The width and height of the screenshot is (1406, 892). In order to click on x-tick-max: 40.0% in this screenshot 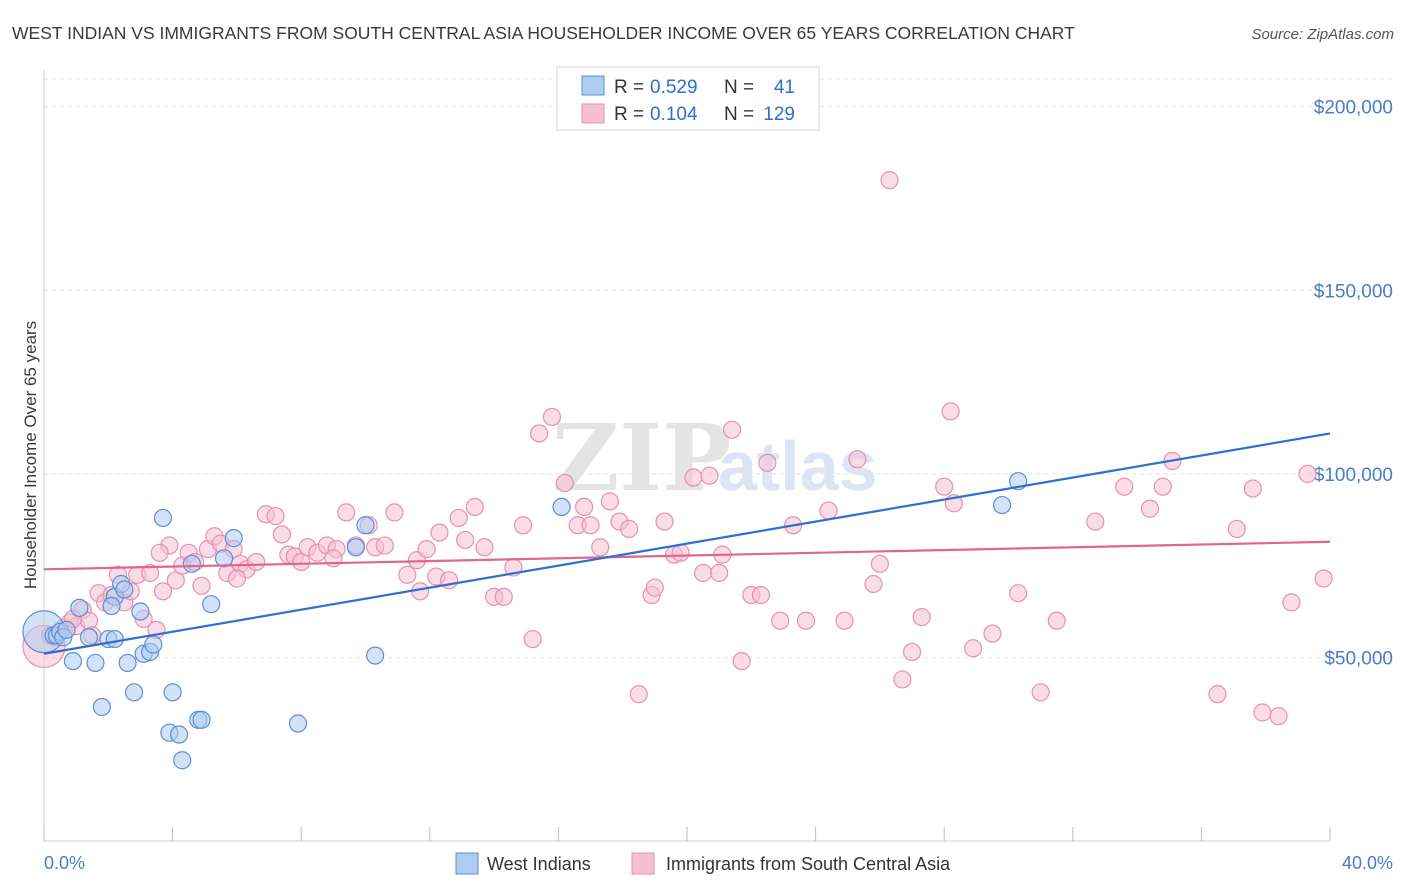, I will do `click(1367, 863)`.